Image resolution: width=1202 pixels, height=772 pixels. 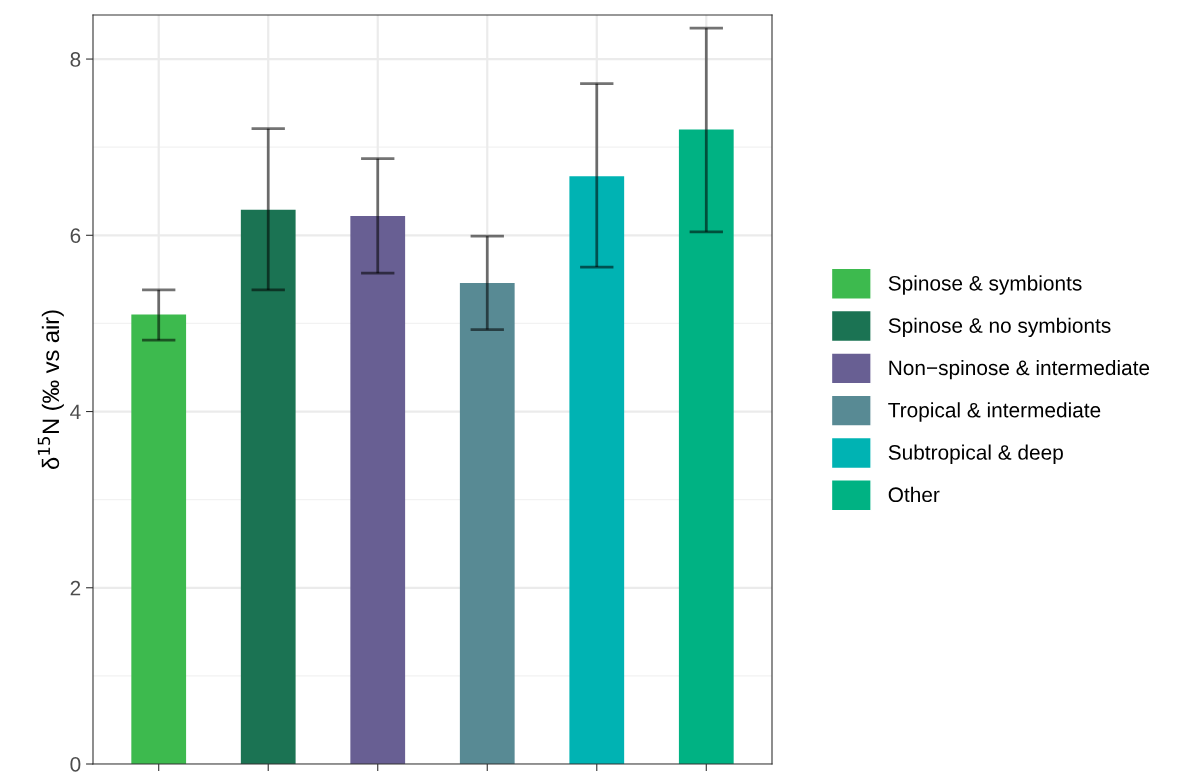 I want to click on legend-label: Other, so click(x=914, y=494).